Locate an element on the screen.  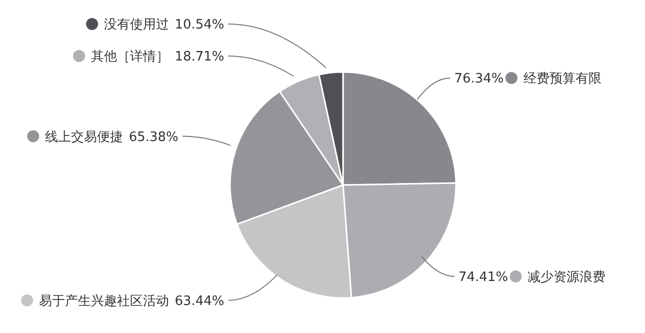
legend-label: 减少资源浪费 is located at coordinates (567, 276).